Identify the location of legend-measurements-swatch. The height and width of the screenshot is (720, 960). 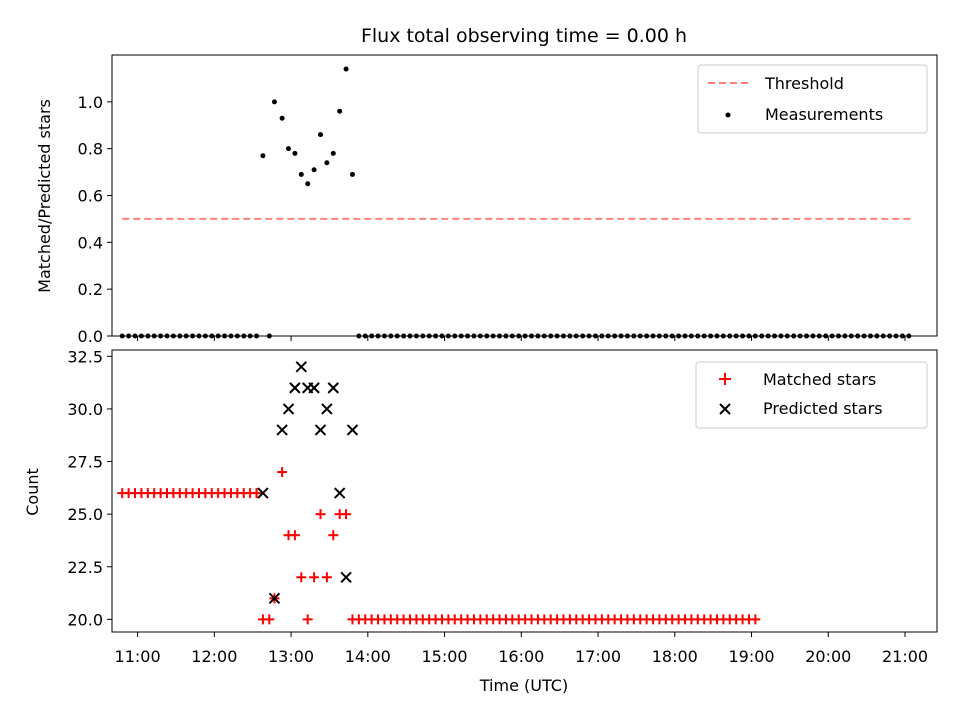
(728, 115).